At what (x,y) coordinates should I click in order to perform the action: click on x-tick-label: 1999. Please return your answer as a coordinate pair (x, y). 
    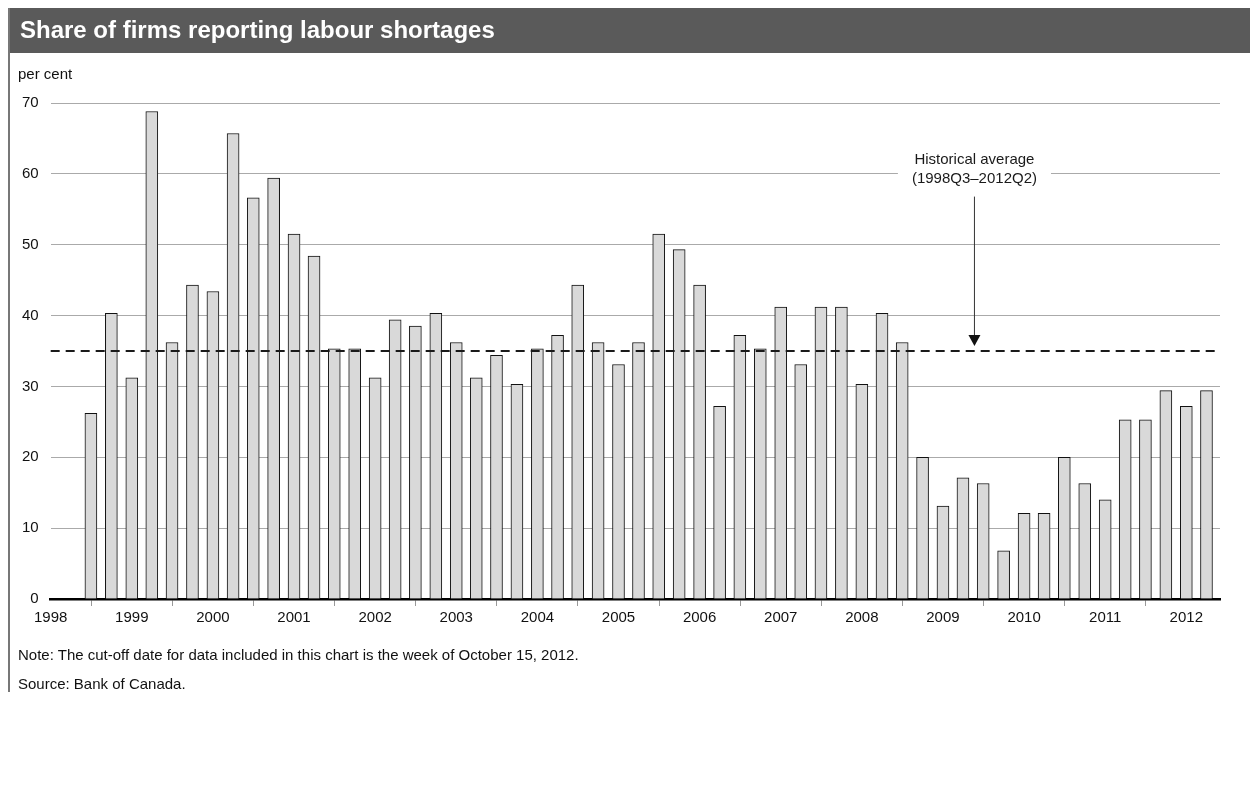
    Looking at the image, I should click on (132, 617).